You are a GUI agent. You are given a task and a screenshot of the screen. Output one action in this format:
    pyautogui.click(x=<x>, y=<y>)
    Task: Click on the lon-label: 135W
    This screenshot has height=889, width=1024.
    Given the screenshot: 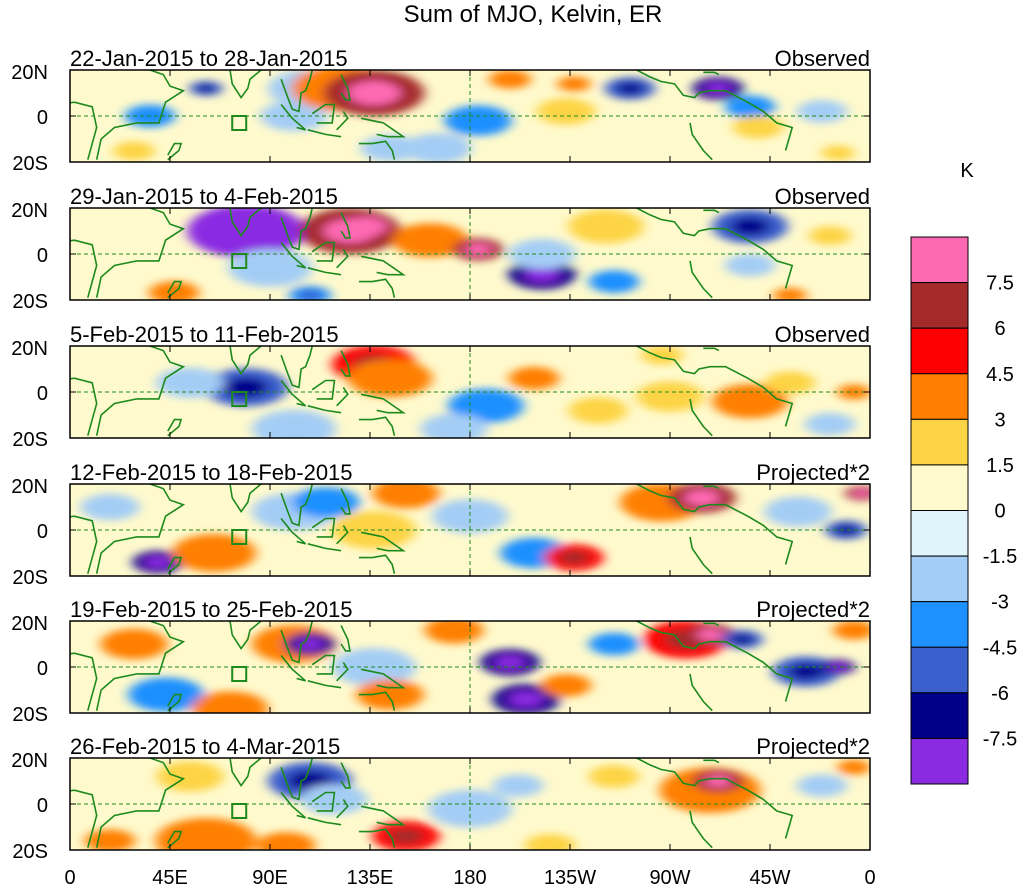 What is the action you would take?
    pyautogui.click(x=570, y=878)
    